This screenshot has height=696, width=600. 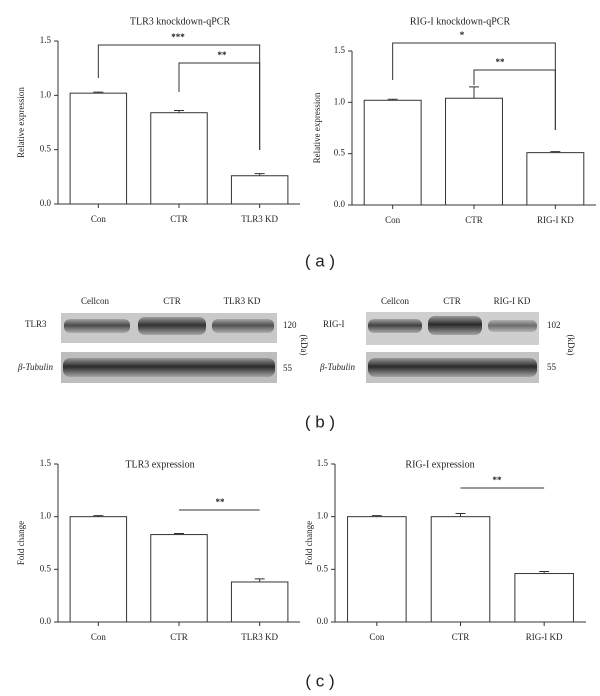 What do you see at coordinates (319, 680) in the screenshot?
I see `panel-label: ( c )` at bounding box center [319, 680].